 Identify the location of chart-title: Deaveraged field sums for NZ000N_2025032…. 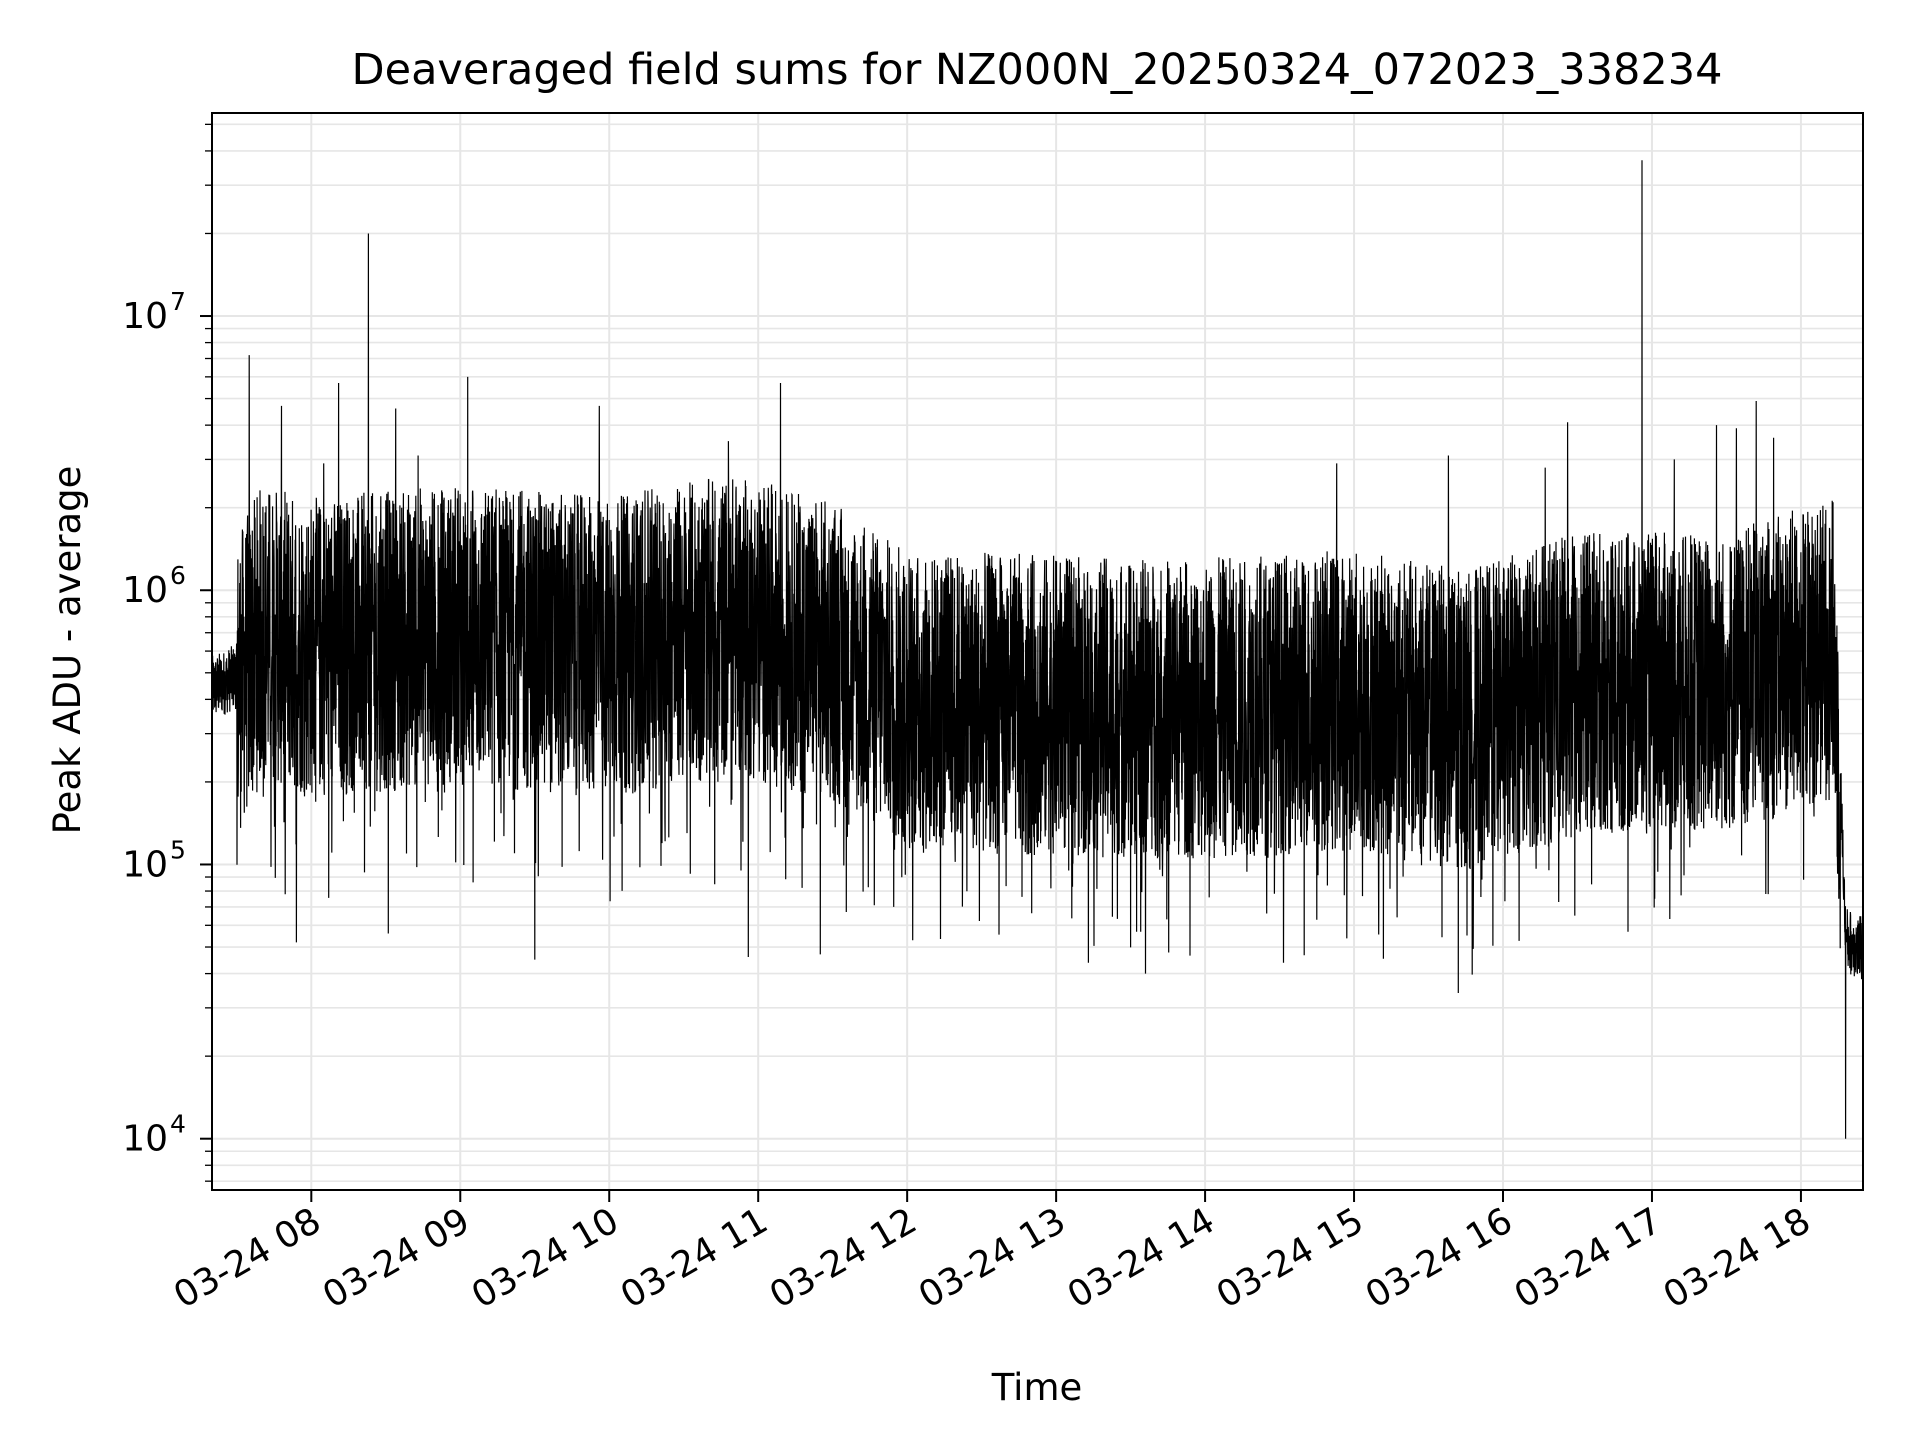
(1037, 70).